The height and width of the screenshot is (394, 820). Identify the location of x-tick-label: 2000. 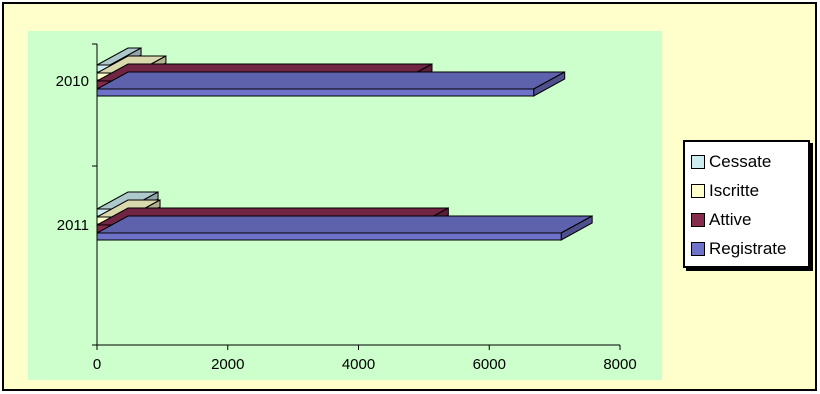
(227, 364).